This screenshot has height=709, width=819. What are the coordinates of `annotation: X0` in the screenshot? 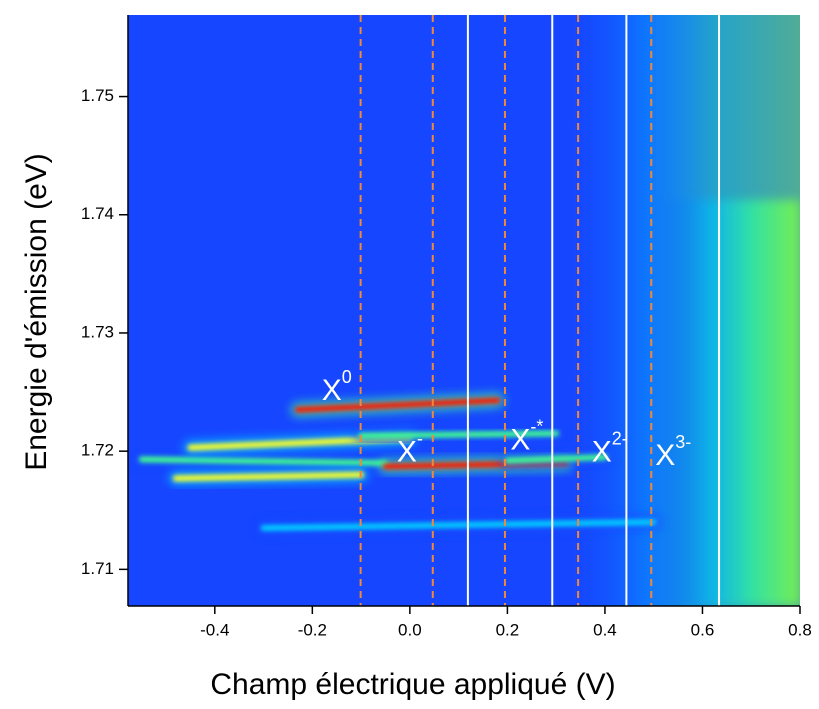 It's located at (337, 387).